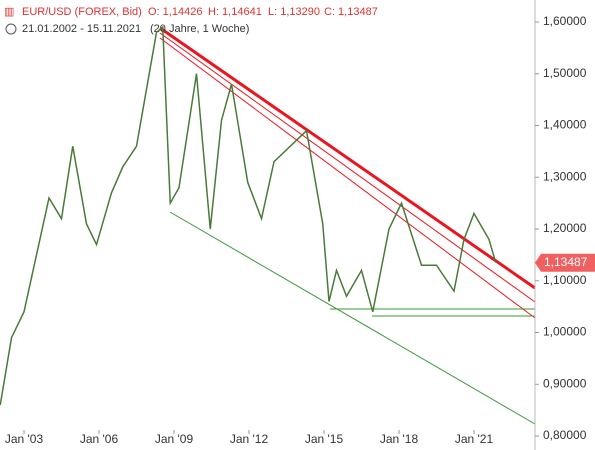 Image resolution: width=595 pixels, height=450 pixels. What do you see at coordinates (199, 29) in the screenshot?
I see `period: (20 Jahre, 1 Woche)` at bounding box center [199, 29].